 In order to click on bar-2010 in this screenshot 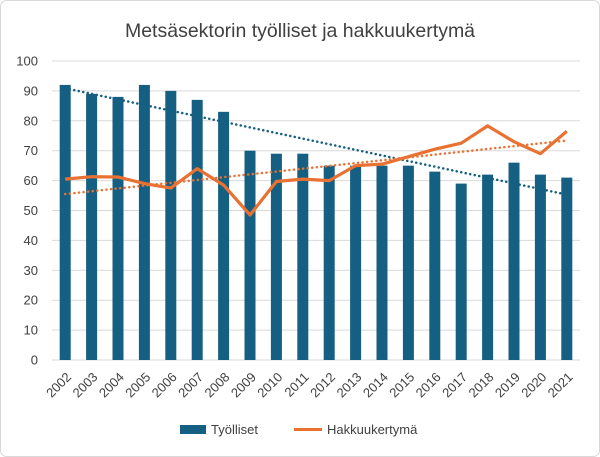, I will do `click(276, 256)`.